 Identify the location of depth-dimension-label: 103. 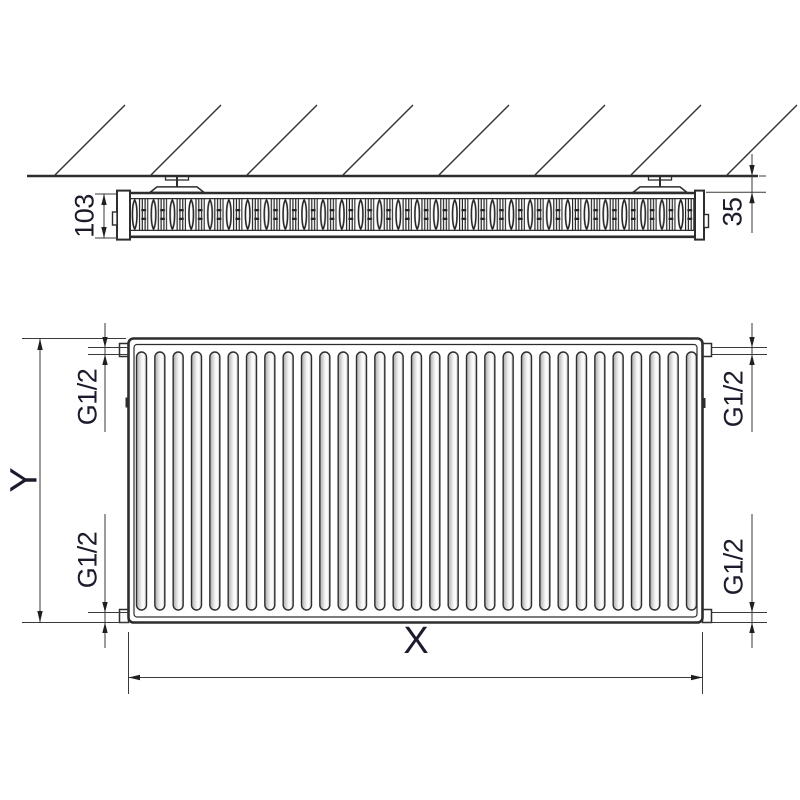
(84, 216).